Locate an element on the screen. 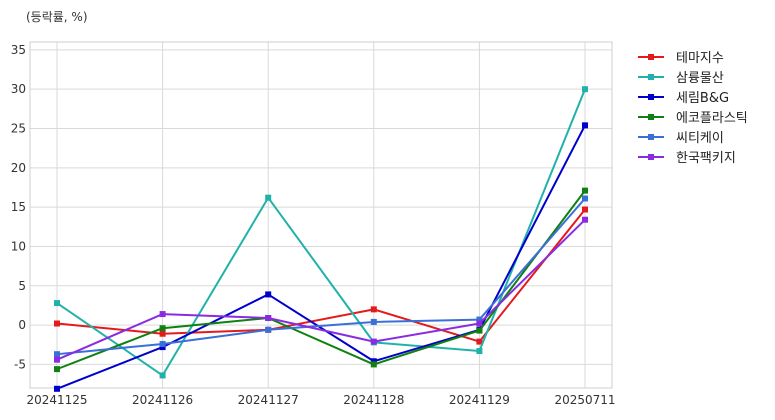  legend-label: 삼륭물산 is located at coordinates (700, 78).